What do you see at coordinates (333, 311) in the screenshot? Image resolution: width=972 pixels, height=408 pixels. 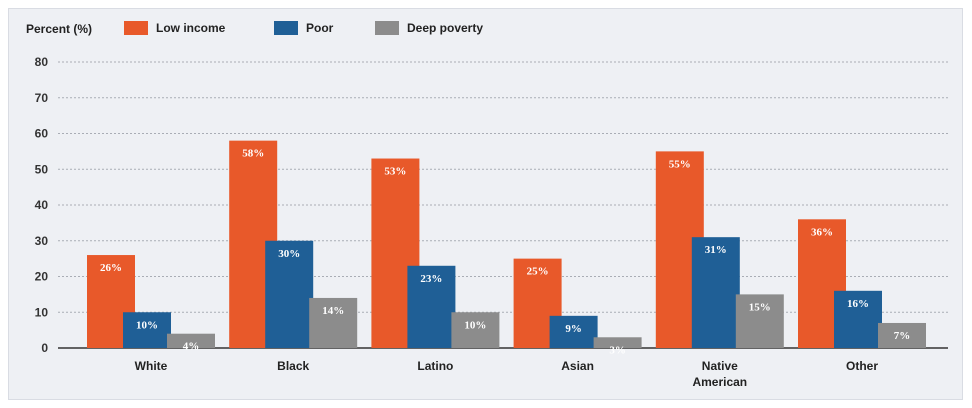 I see `data-label: 14%` at bounding box center [333, 311].